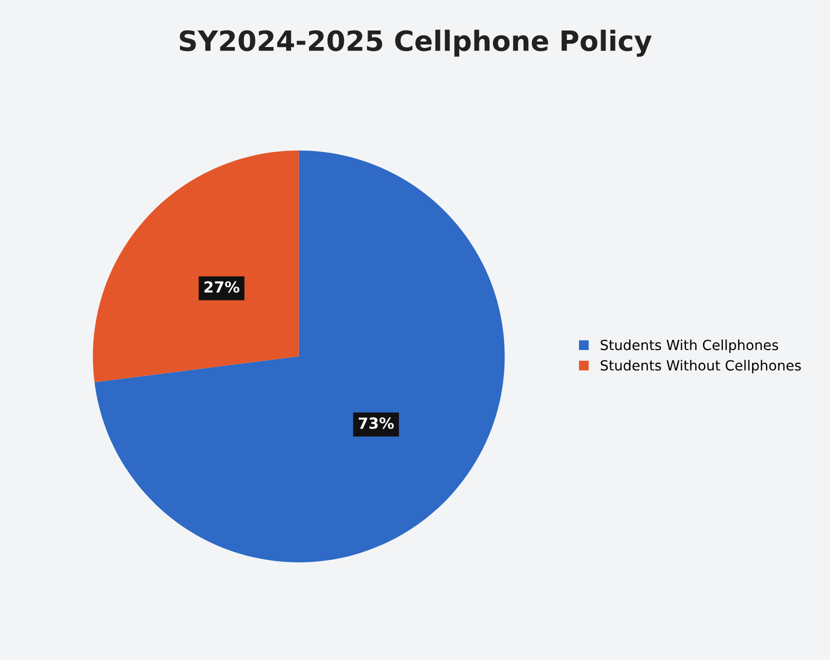 The image size is (830, 660). Describe the element at coordinates (376, 423) in the screenshot. I see `data-label: 73%` at that location.